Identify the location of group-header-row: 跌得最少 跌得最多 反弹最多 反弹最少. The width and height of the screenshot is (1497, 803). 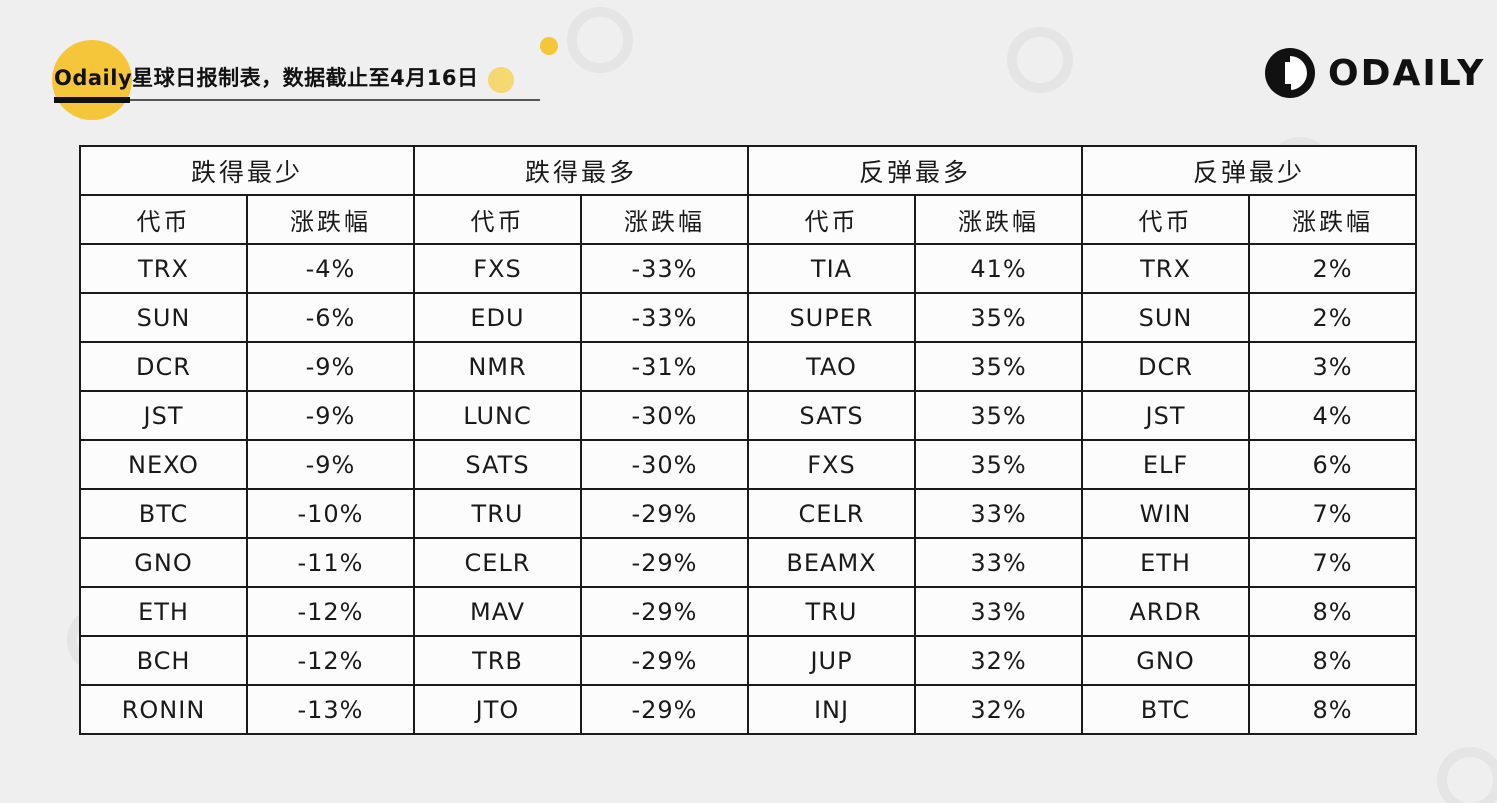
(748, 170).